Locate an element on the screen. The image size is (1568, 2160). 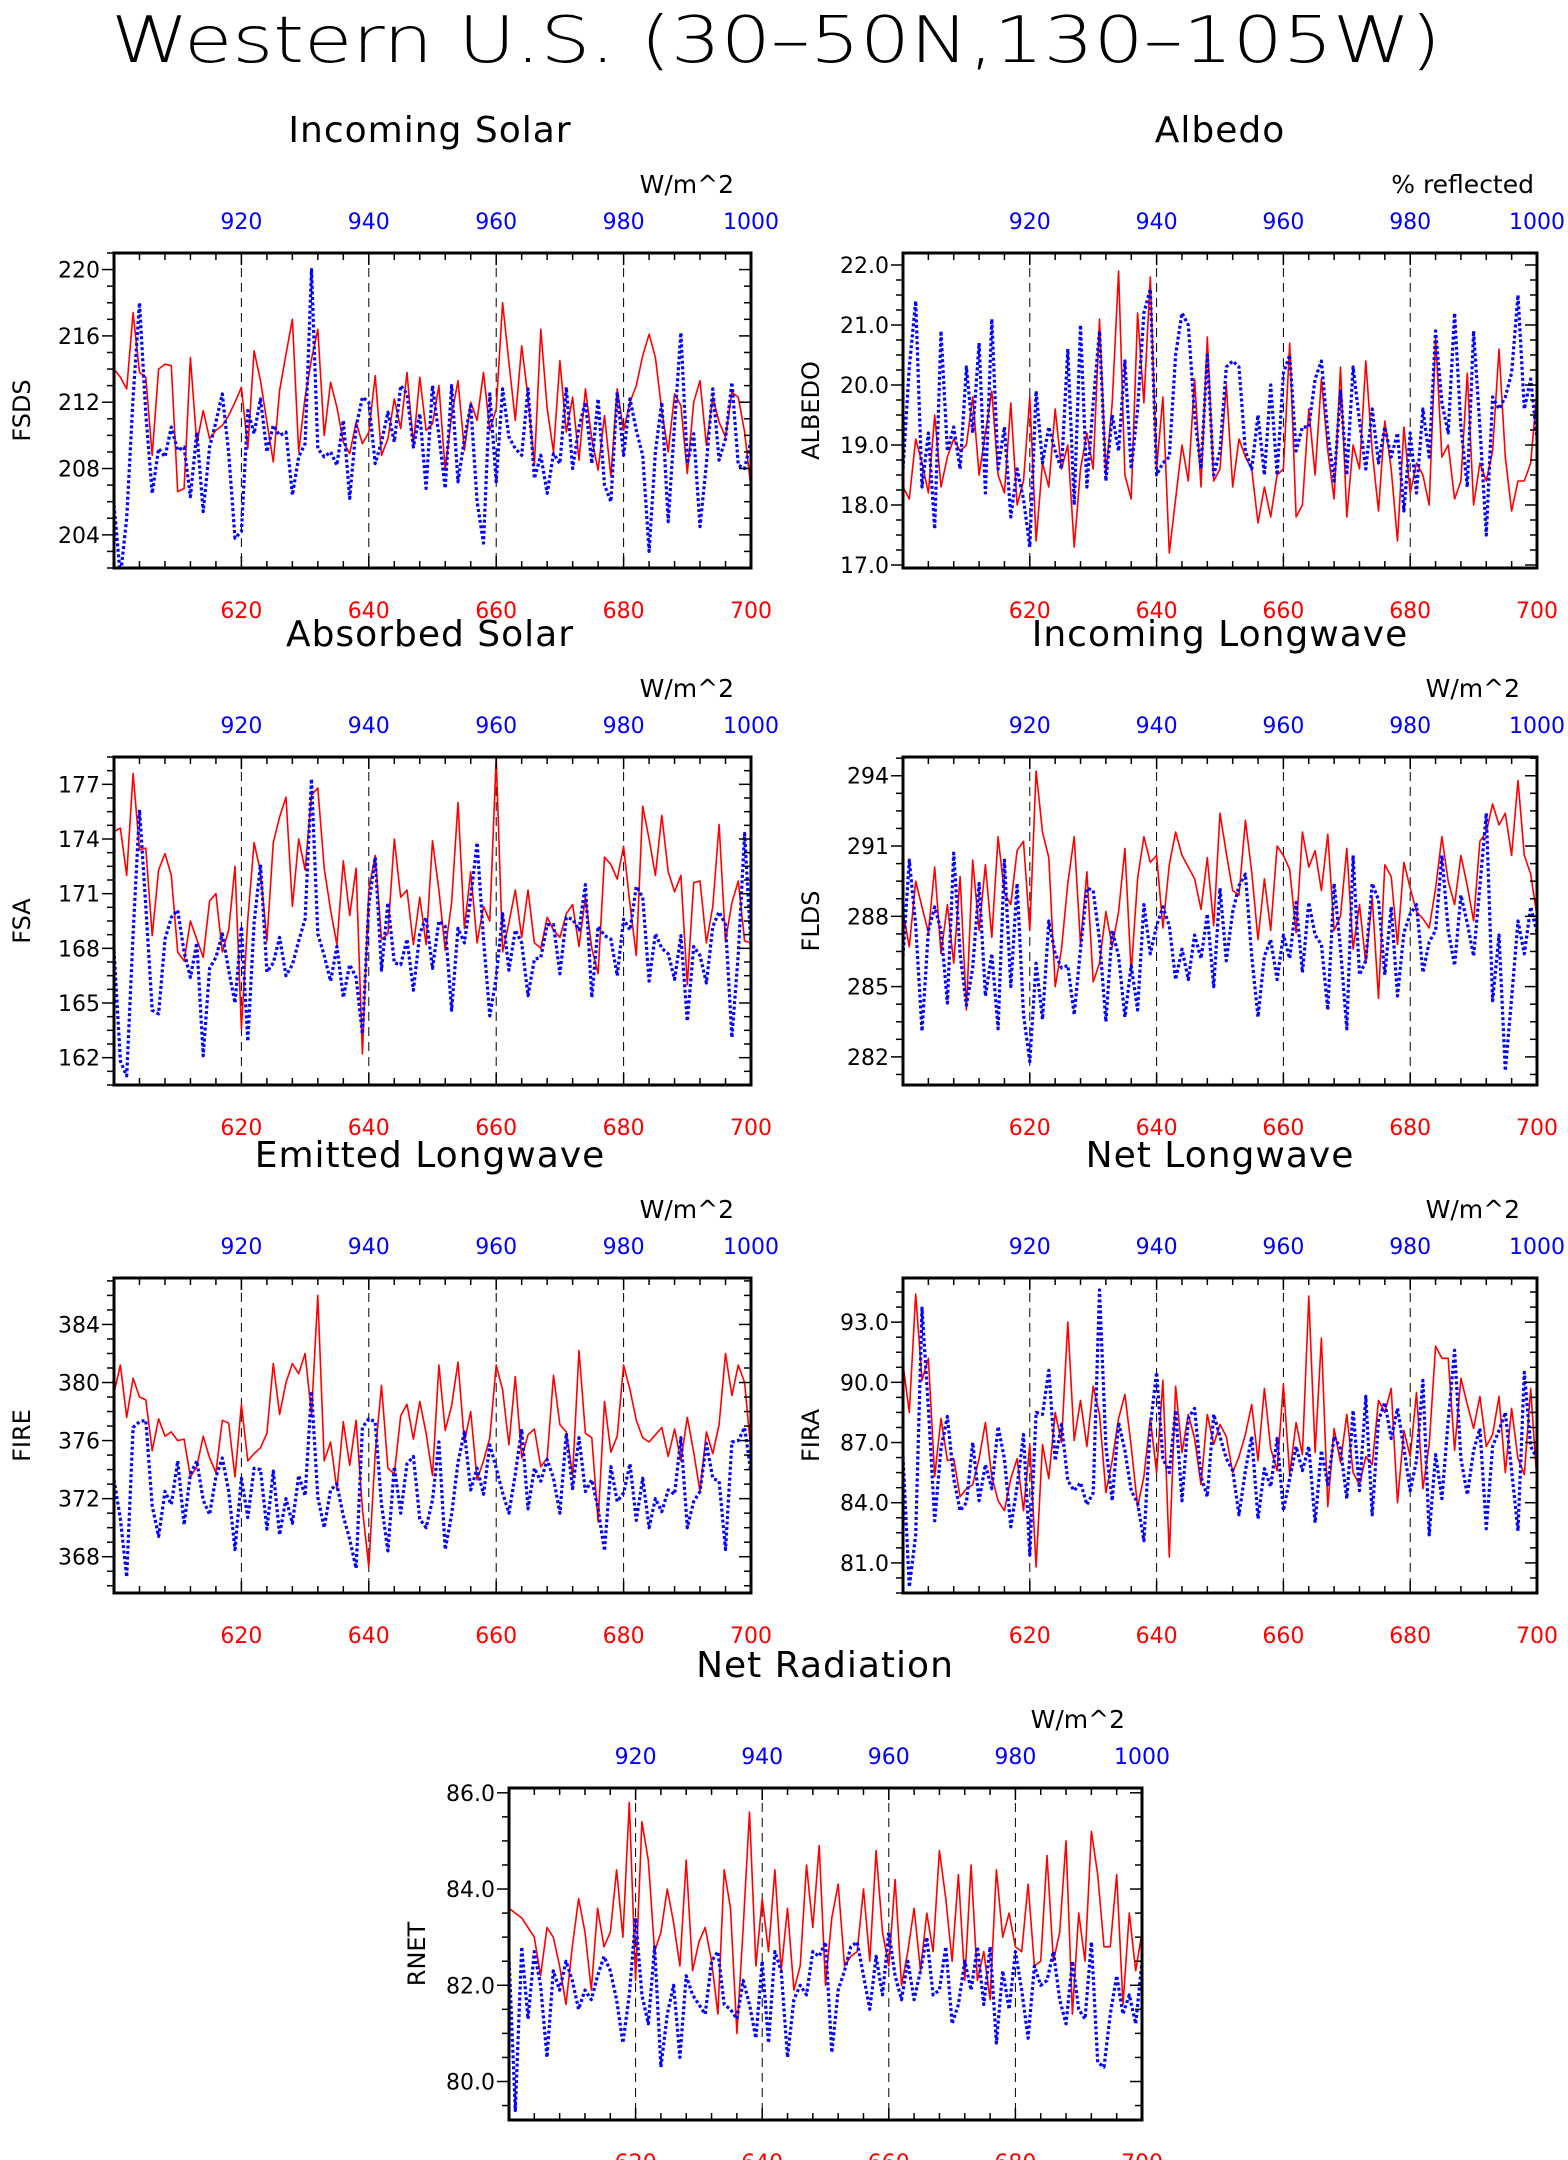
y-tick-label: 220 is located at coordinates (79, 271).